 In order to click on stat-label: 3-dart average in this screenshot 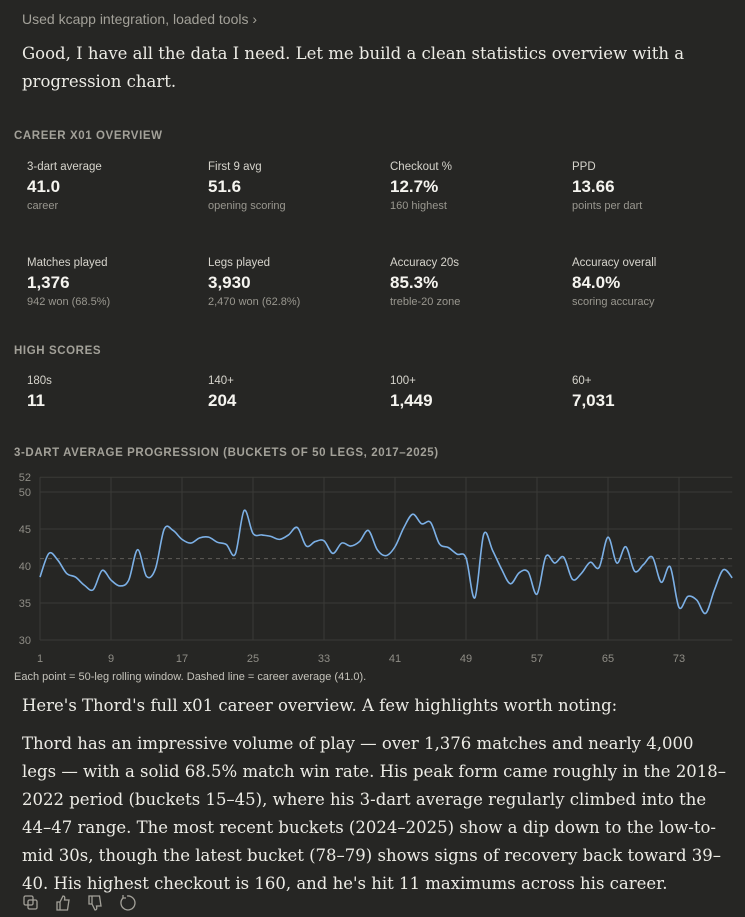, I will do `click(64, 167)`.